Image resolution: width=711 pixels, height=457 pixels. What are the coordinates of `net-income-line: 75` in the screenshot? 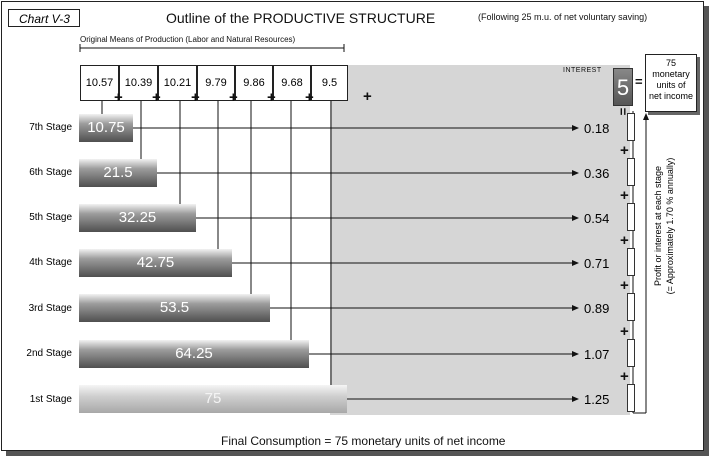 It's located at (670, 63).